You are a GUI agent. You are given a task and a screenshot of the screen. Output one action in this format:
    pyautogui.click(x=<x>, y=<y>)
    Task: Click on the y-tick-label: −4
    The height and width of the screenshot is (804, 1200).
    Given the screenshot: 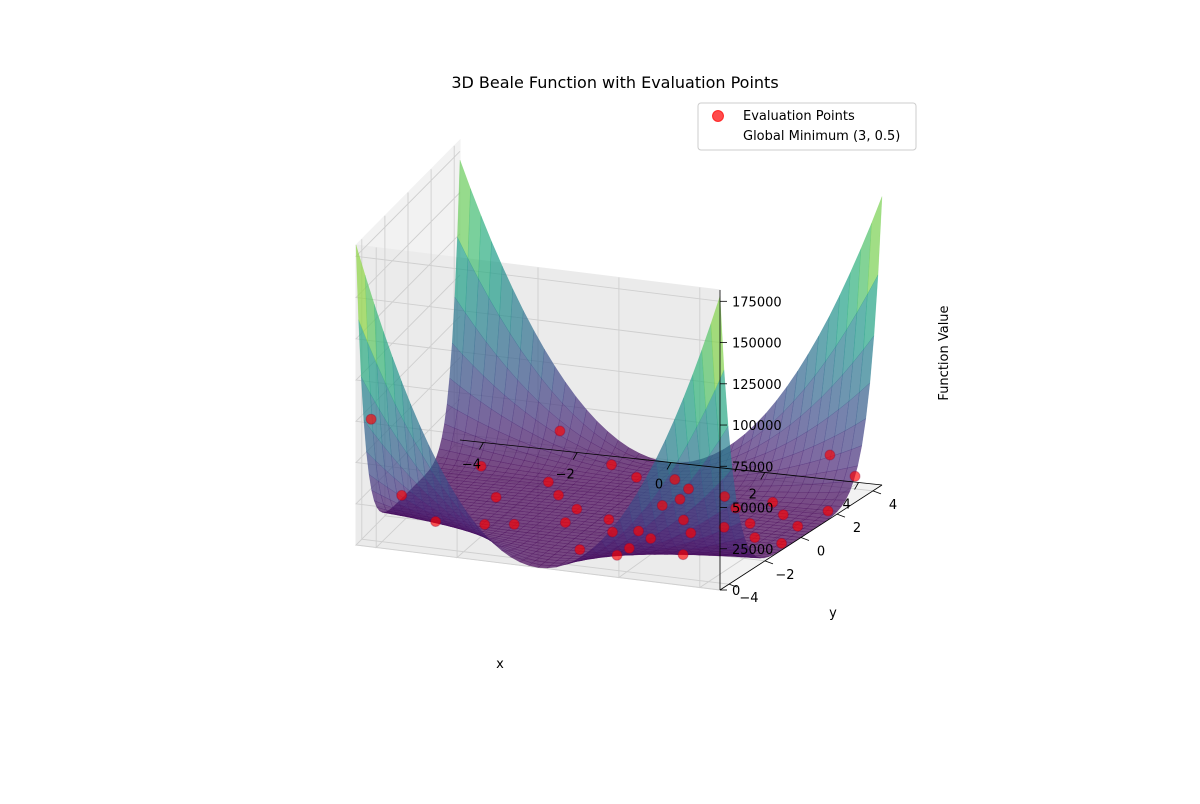 What is the action you would take?
    pyautogui.click(x=748, y=598)
    